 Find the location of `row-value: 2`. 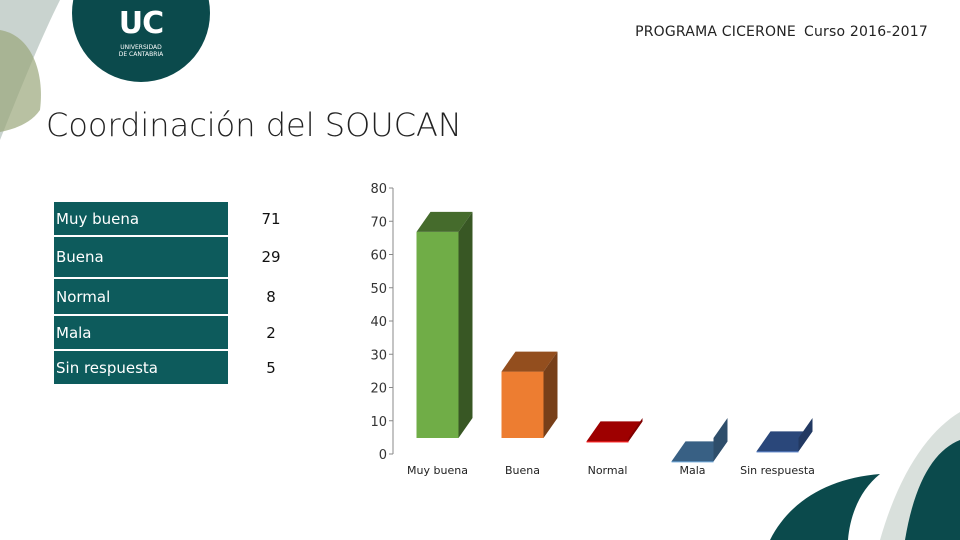

row-value: 2 is located at coordinates (271, 333).